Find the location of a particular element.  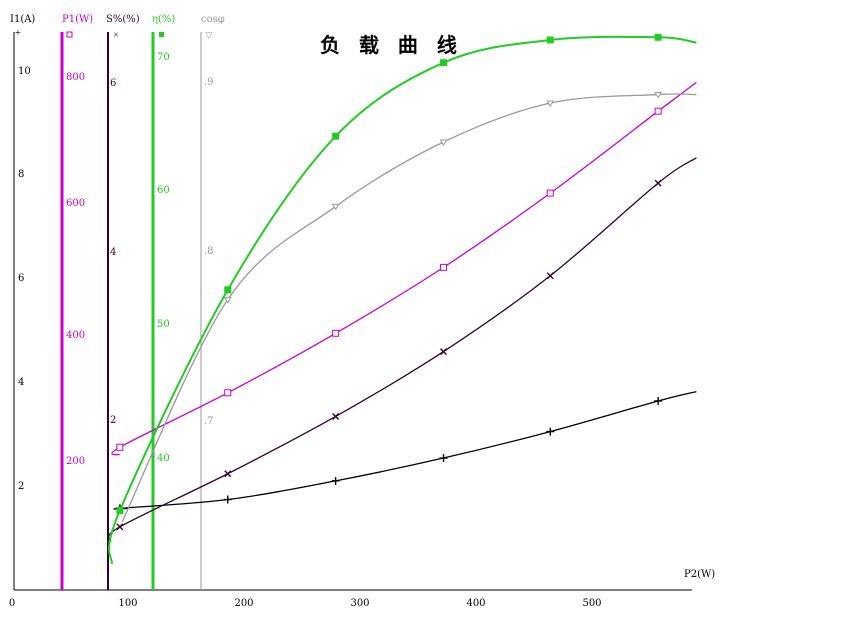

x-axis-label: P2(W) is located at coordinates (699, 574).